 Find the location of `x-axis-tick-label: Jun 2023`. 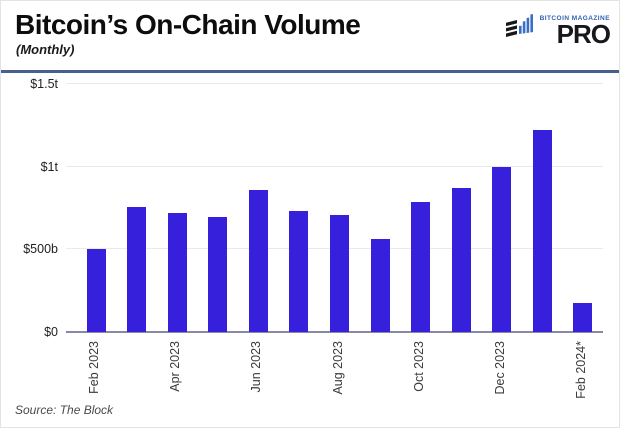

x-axis-tick-label: Jun 2023 is located at coordinates (256, 367).